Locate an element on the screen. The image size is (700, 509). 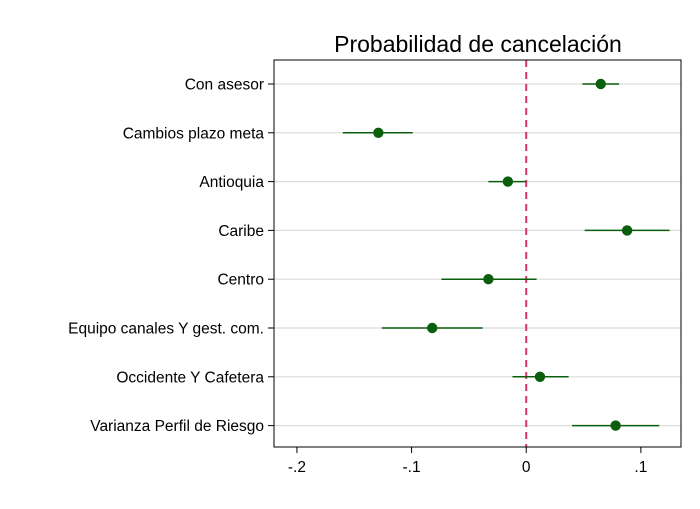
x-tick-label: -.1 is located at coordinates (412, 467).